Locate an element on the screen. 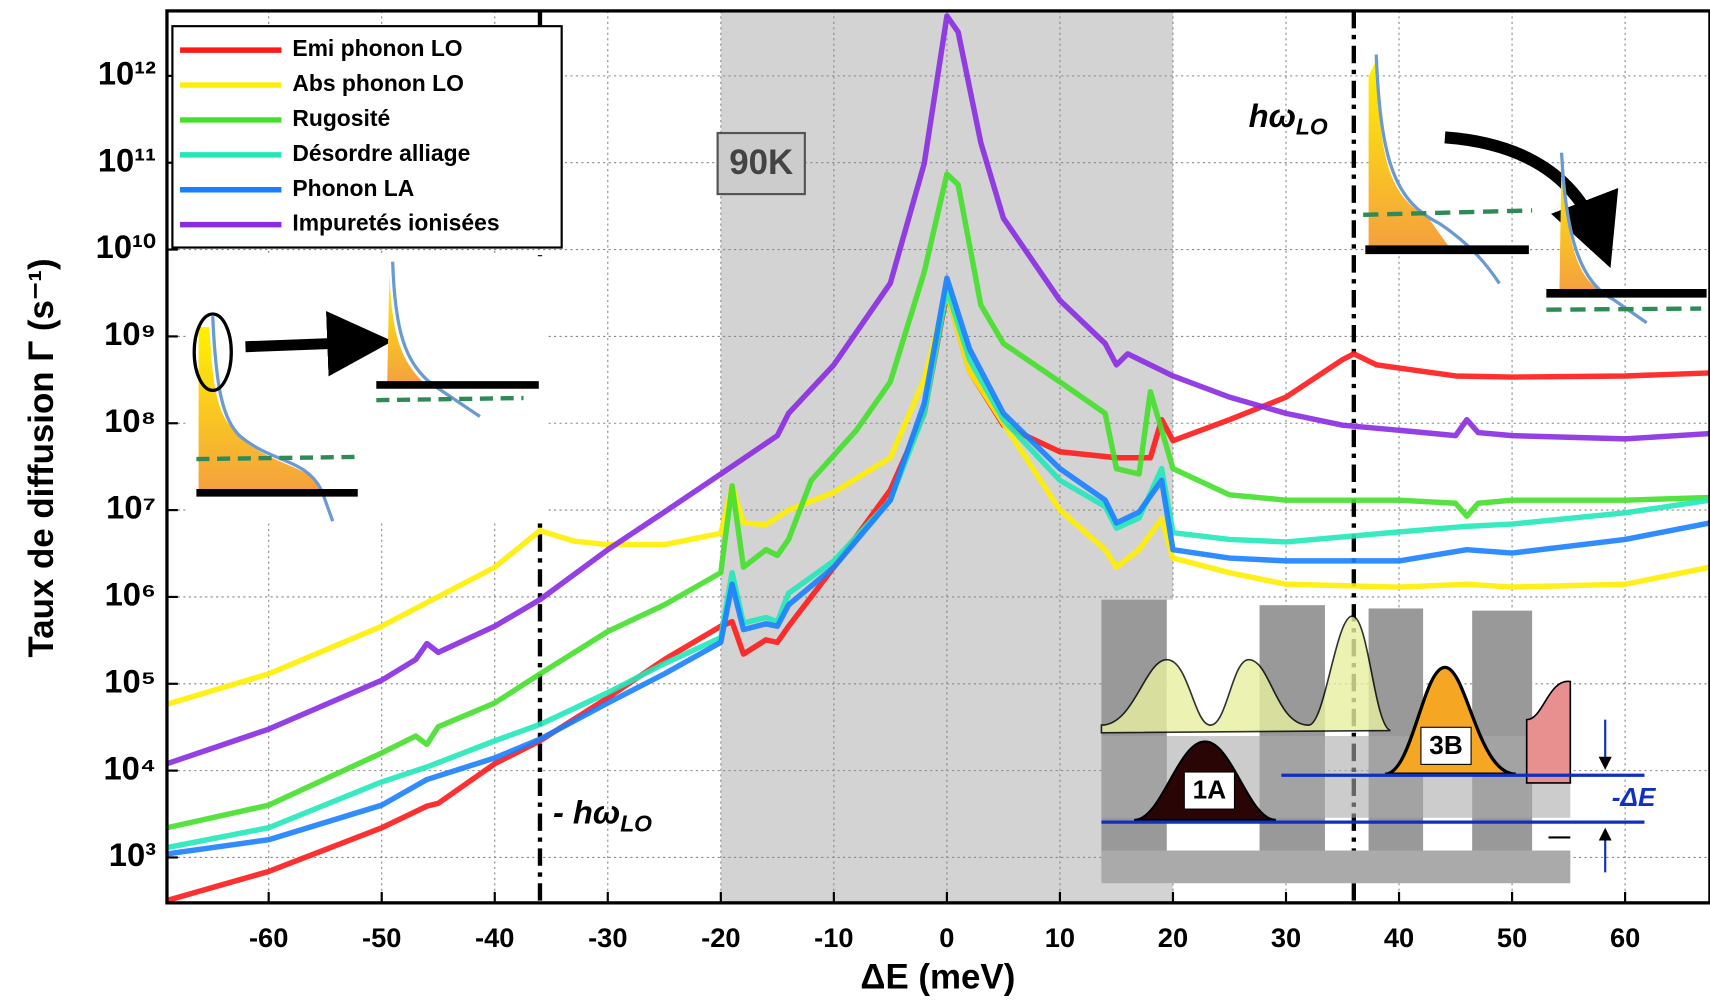 Image resolution: width=1710 pixels, height=1001 pixels. x-tick-label: -20 is located at coordinates (720, 937).